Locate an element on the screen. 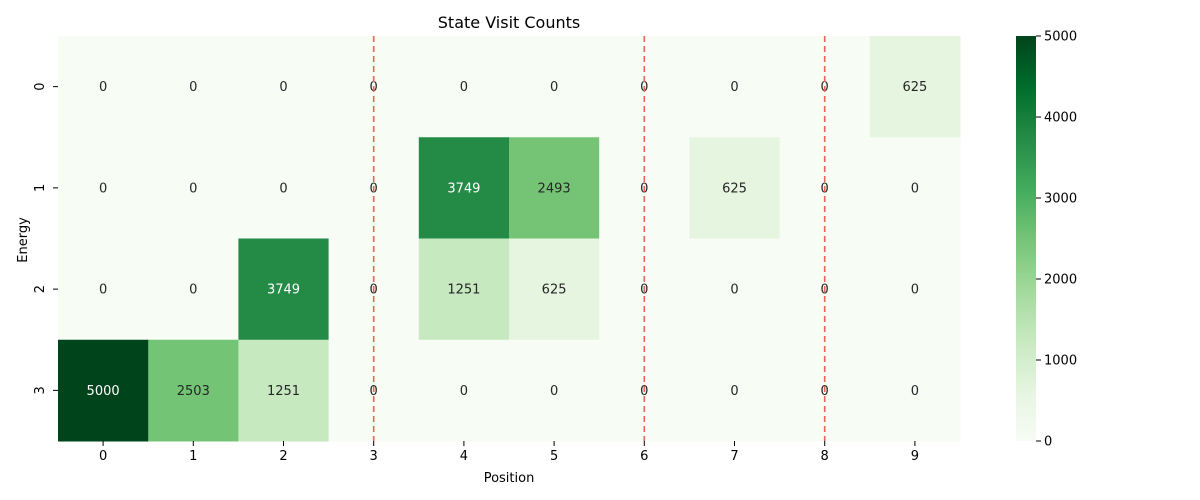 The image size is (1200, 500). x-tick-label: 9 is located at coordinates (915, 456).